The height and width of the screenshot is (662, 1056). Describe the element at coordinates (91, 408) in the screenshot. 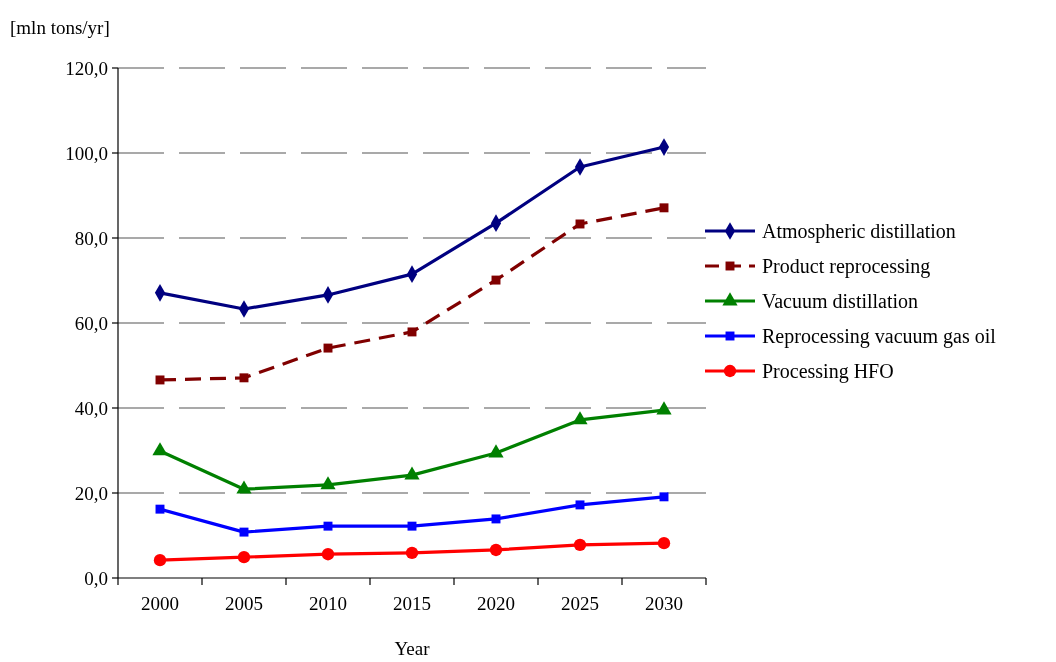

I see `y-tick-label: 40,0` at that location.